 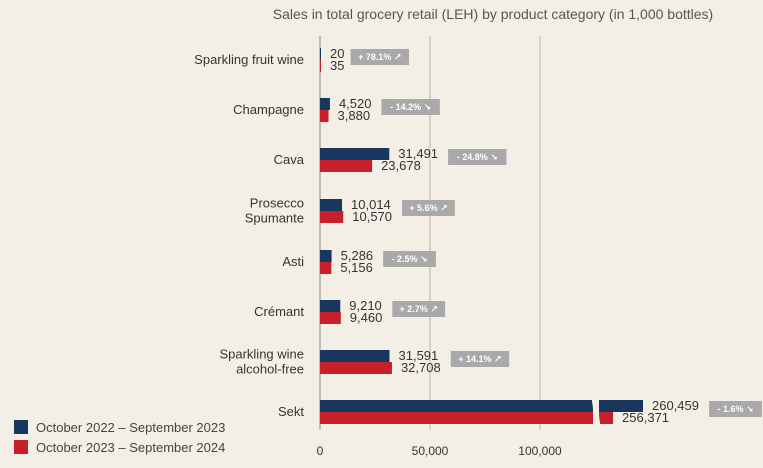 What do you see at coordinates (279, 311) in the screenshot?
I see `category-label: Crémant` at bounding box center [279, 311].